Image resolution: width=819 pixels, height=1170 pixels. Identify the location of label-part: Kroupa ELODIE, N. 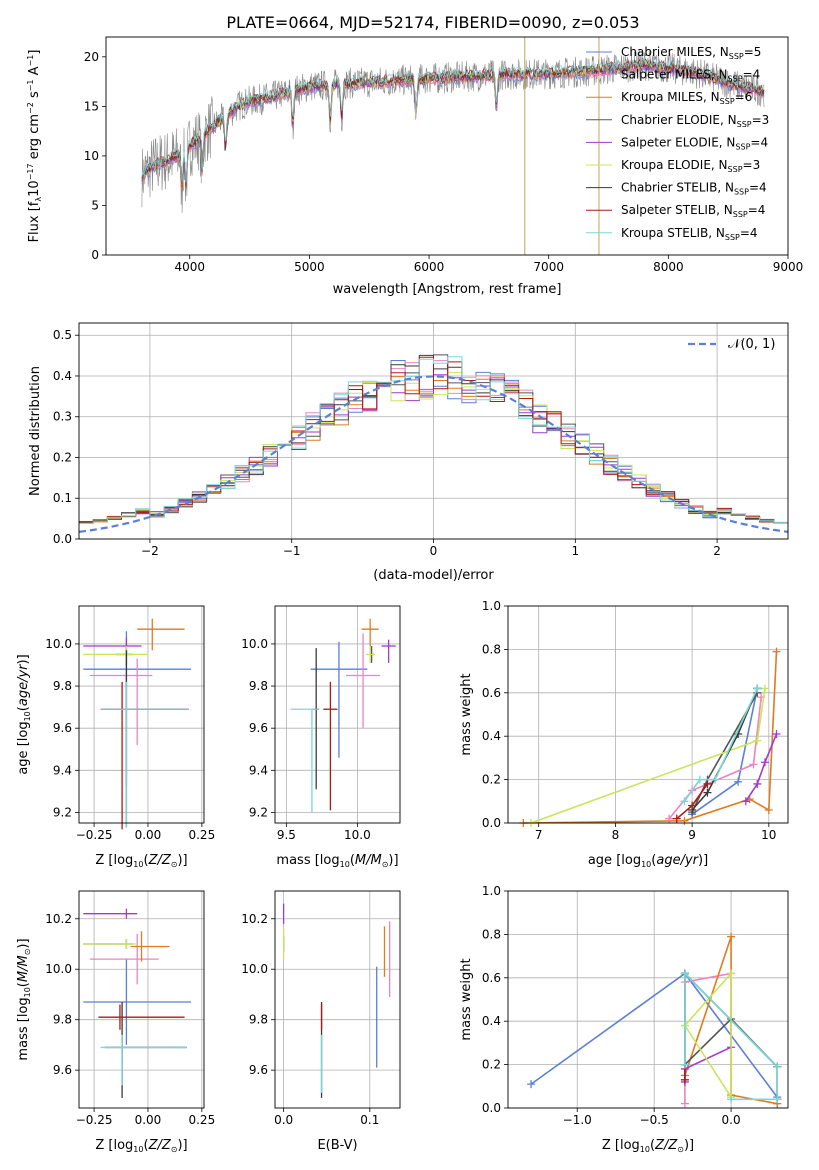
(674, 165).